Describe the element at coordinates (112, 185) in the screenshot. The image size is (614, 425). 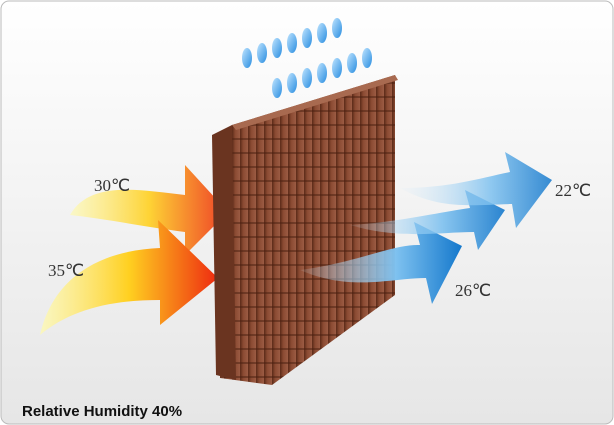
I see `label: 30℃` at that location.